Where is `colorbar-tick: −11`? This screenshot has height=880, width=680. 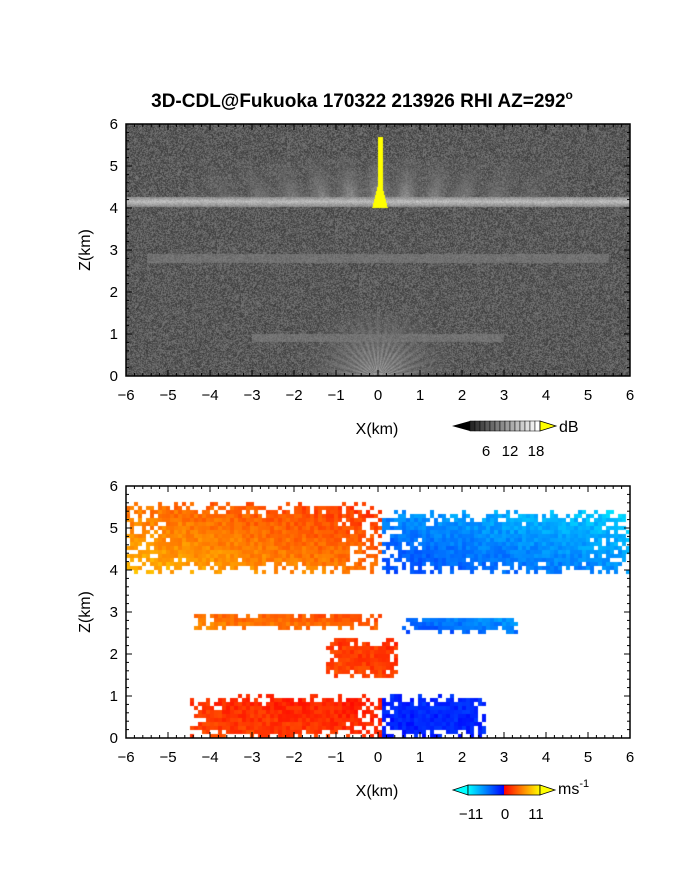
colorbar-tick: −11 is located at coordinates (471, 814).